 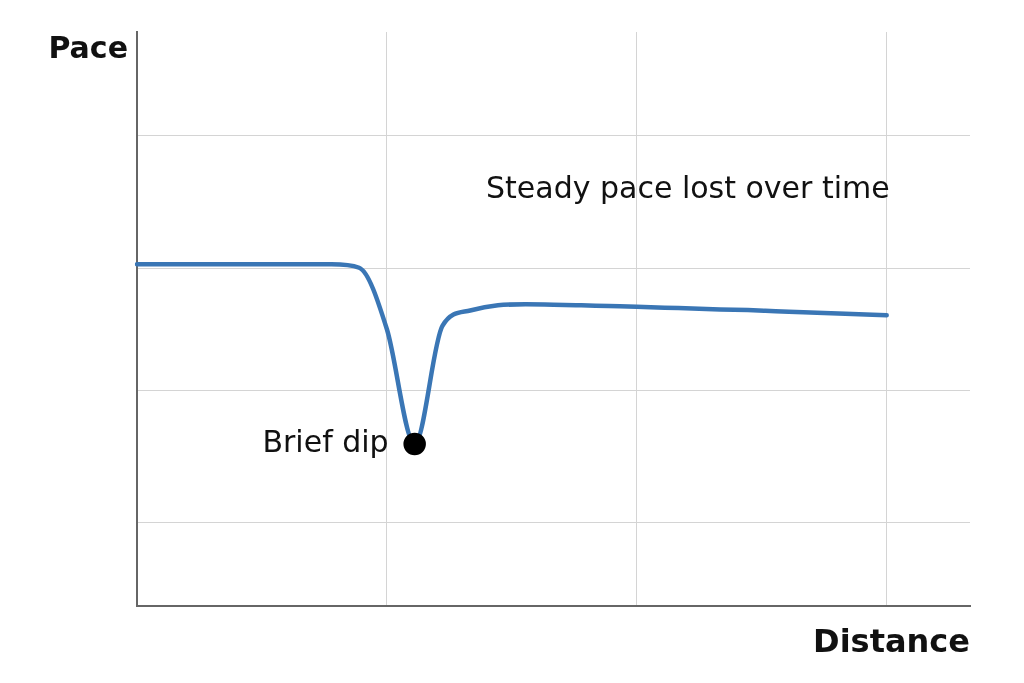 What do you see at coordinates (325, 441) in the screenshot?
I see `annotation: Brief dip` at bounding box center [325, 441].